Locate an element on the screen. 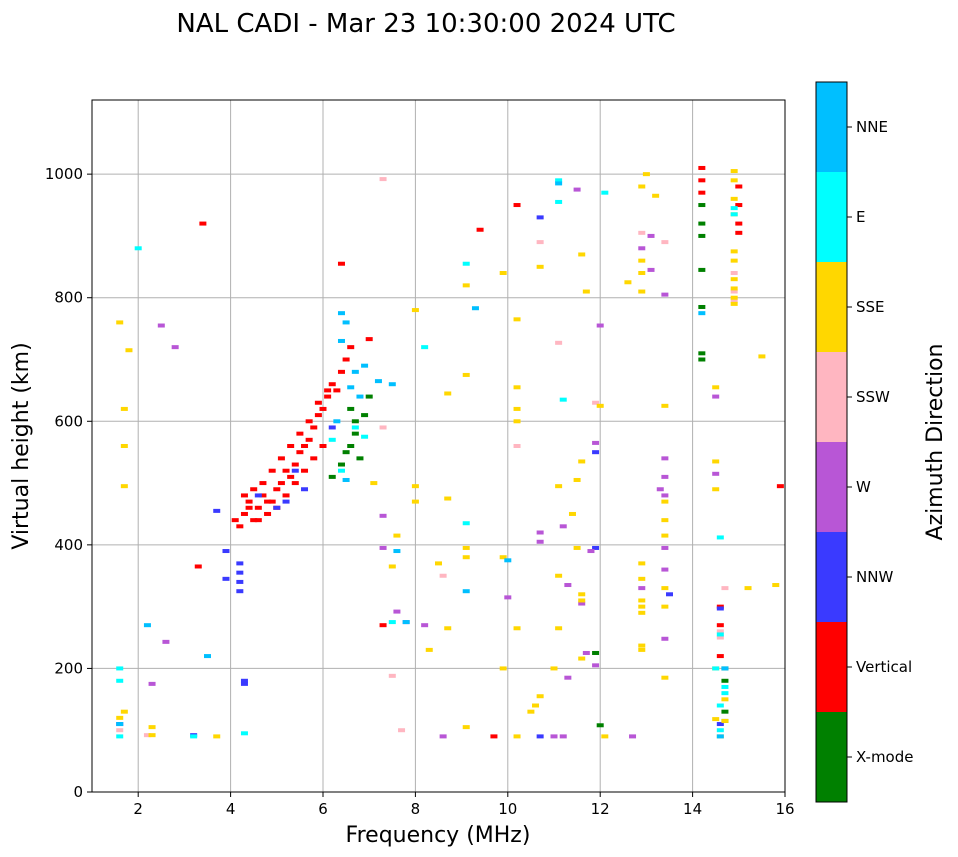  colorbar-segment-sse is located at coordinates (831, 307).